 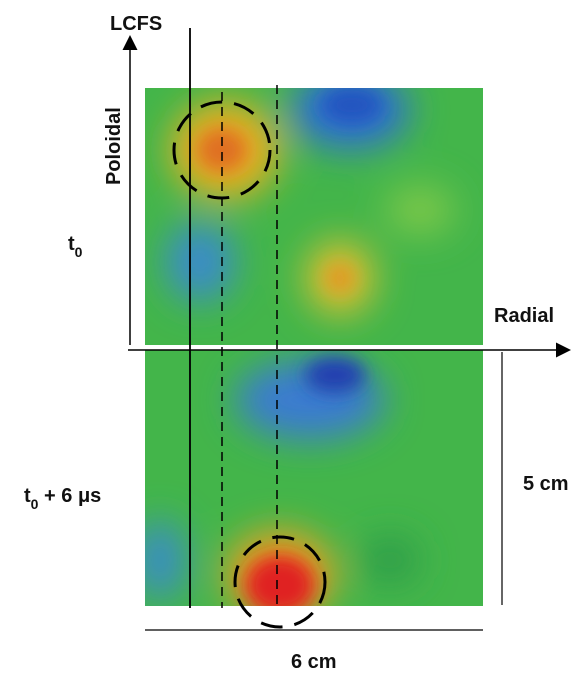 I want to click on bottom-time-label: t0 + 6 μs, so click(x=62, y=498).